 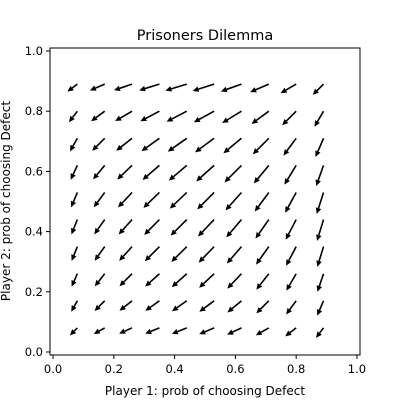 What do you see at coordinates (205, 36) in the screenshot?
I see `chart-title: Prisoners Dilemma` at bounding box center [205, 36].